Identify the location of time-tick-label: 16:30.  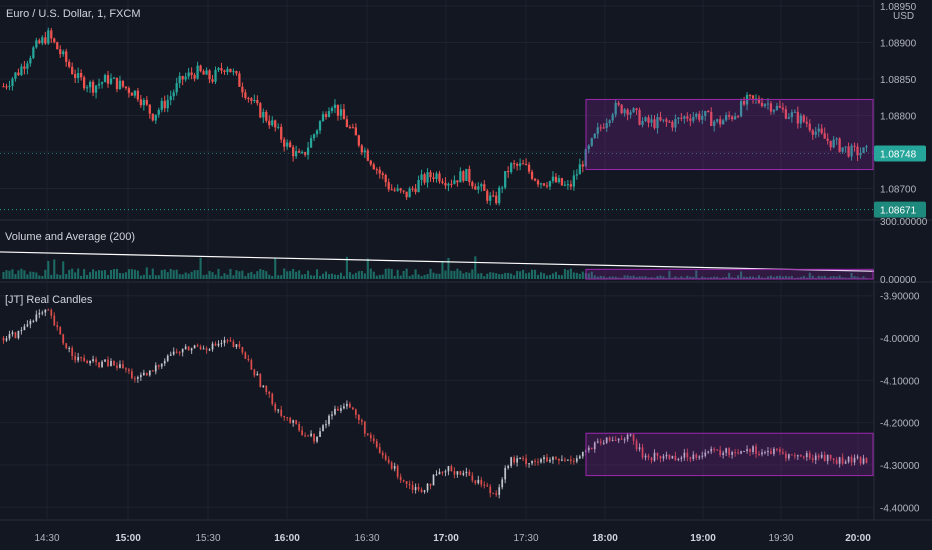
(366, 538).